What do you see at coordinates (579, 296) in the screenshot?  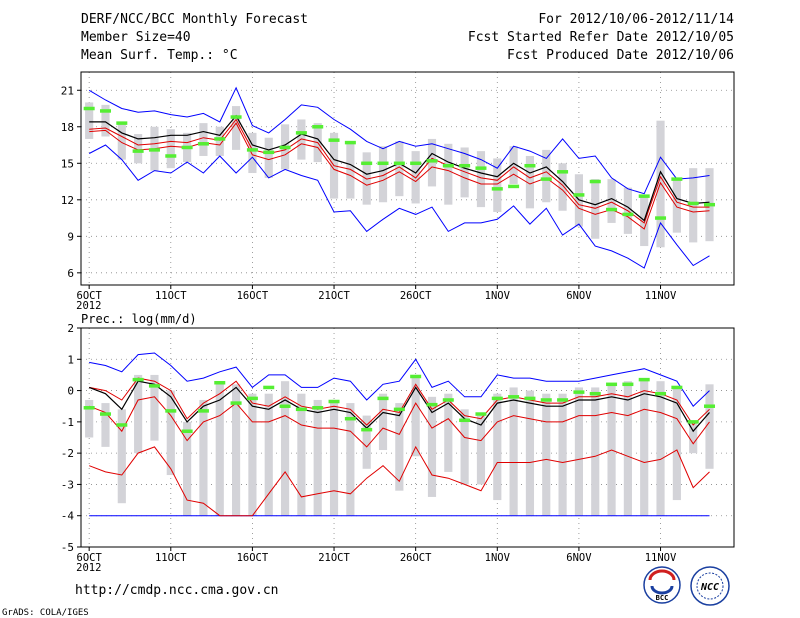 I see `x-tick-label: 6NOV` at bounding box center [579, 296].